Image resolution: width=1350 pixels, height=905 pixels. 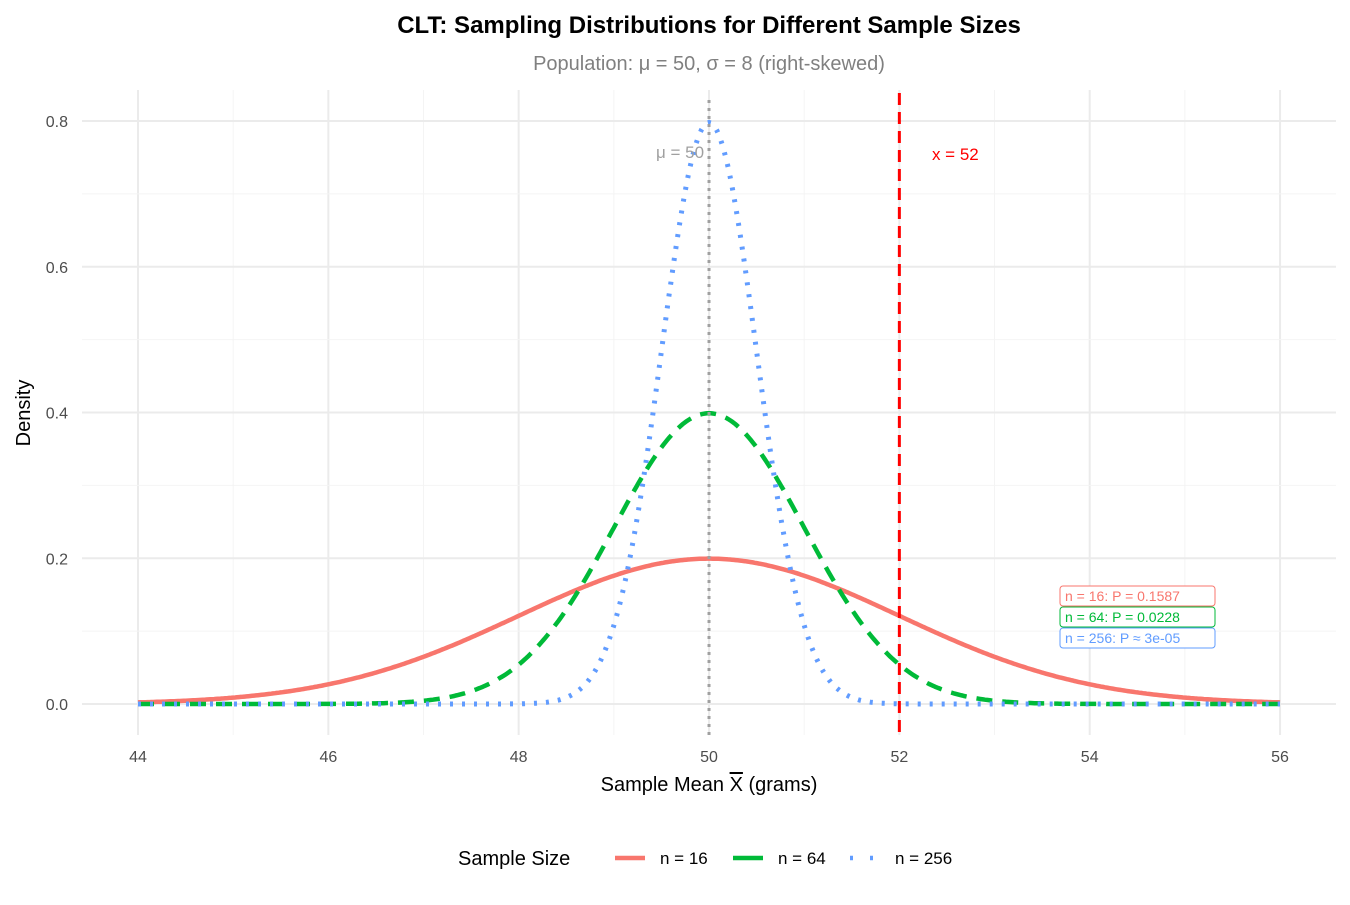 I want to click on y-tick-label: 0.8, so click(x=57, y=122).